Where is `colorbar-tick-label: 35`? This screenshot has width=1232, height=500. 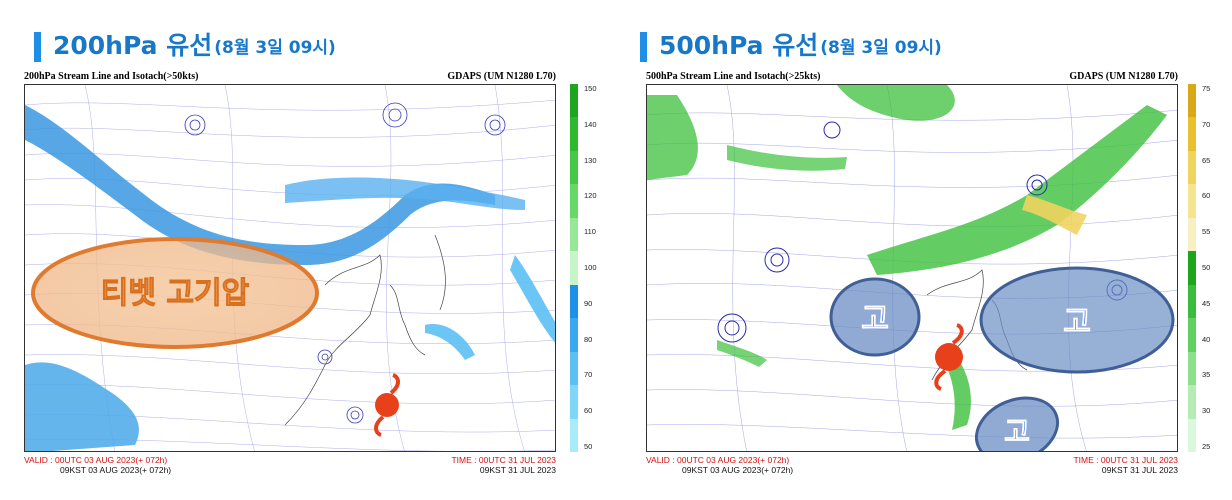
colorbar-tick-label: 35 is located at coordinates (1206, 375).